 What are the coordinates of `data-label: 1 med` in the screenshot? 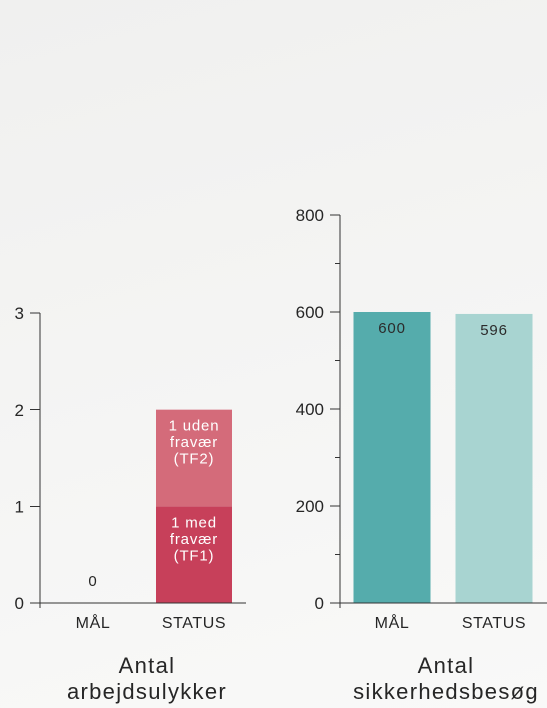 It's located at (194, 522).